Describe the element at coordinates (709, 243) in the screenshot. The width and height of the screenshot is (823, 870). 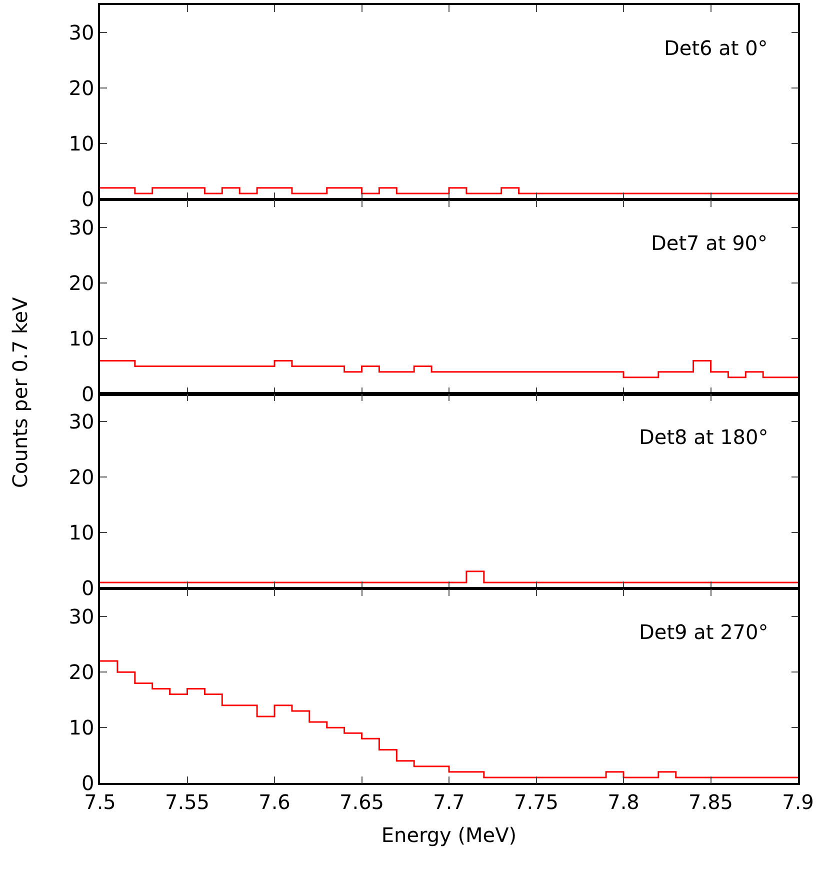
I see `text: Det7 at 90°` at that location.